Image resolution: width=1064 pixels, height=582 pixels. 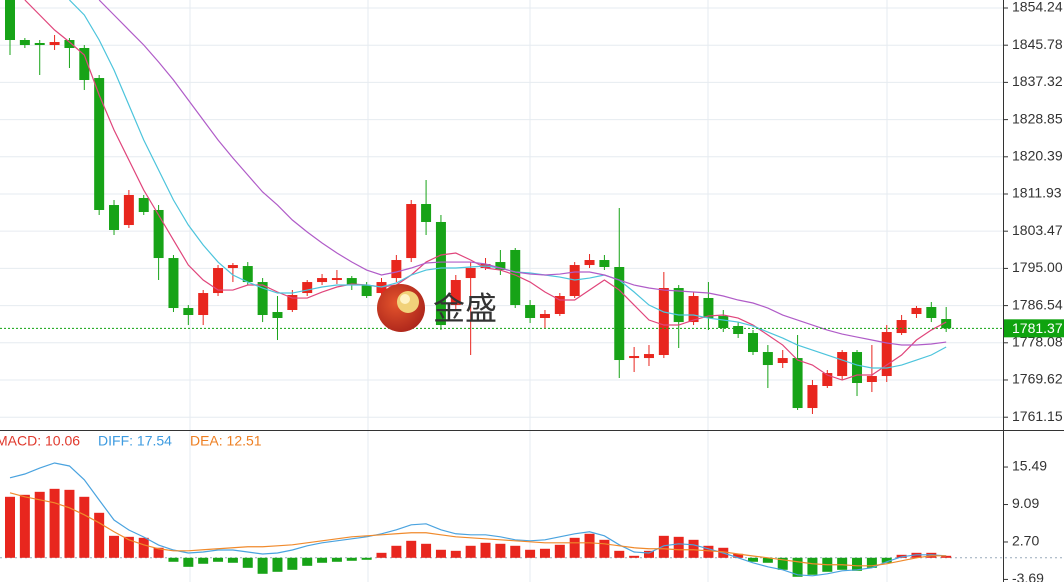 What do you see at coordinates (1037, 193) in the screenshot?
I see `y-tick-label: 1811.93` at bounding box center [1037, 193].